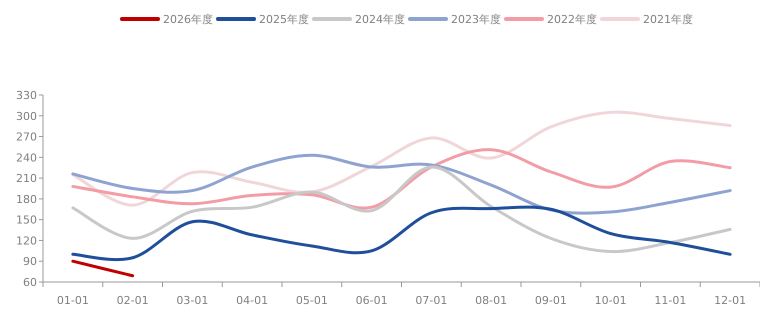 The image size is (760, 322). What do you see at coordinates (26, 179) in the screenshot?
I see `y-tick-label: 210` at bounding box center [26, 179].